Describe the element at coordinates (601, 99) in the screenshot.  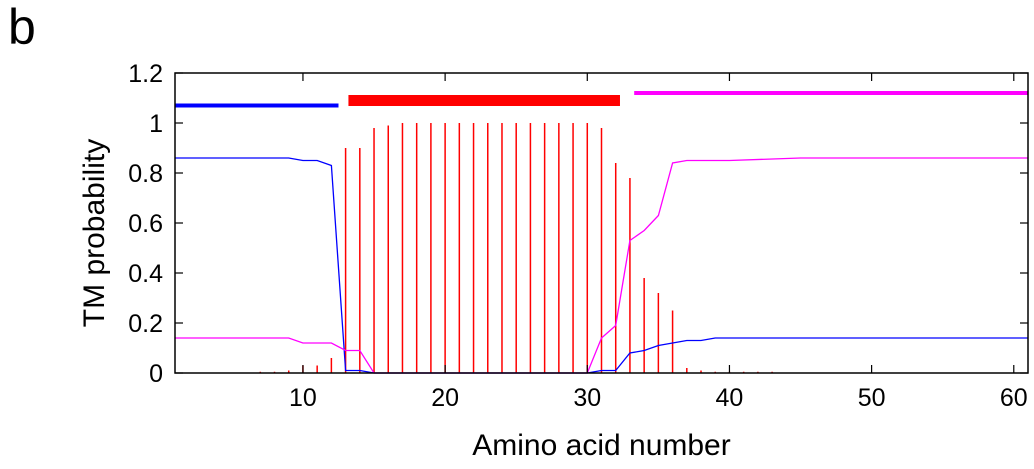
I see `topology-segments-layer` at that location.